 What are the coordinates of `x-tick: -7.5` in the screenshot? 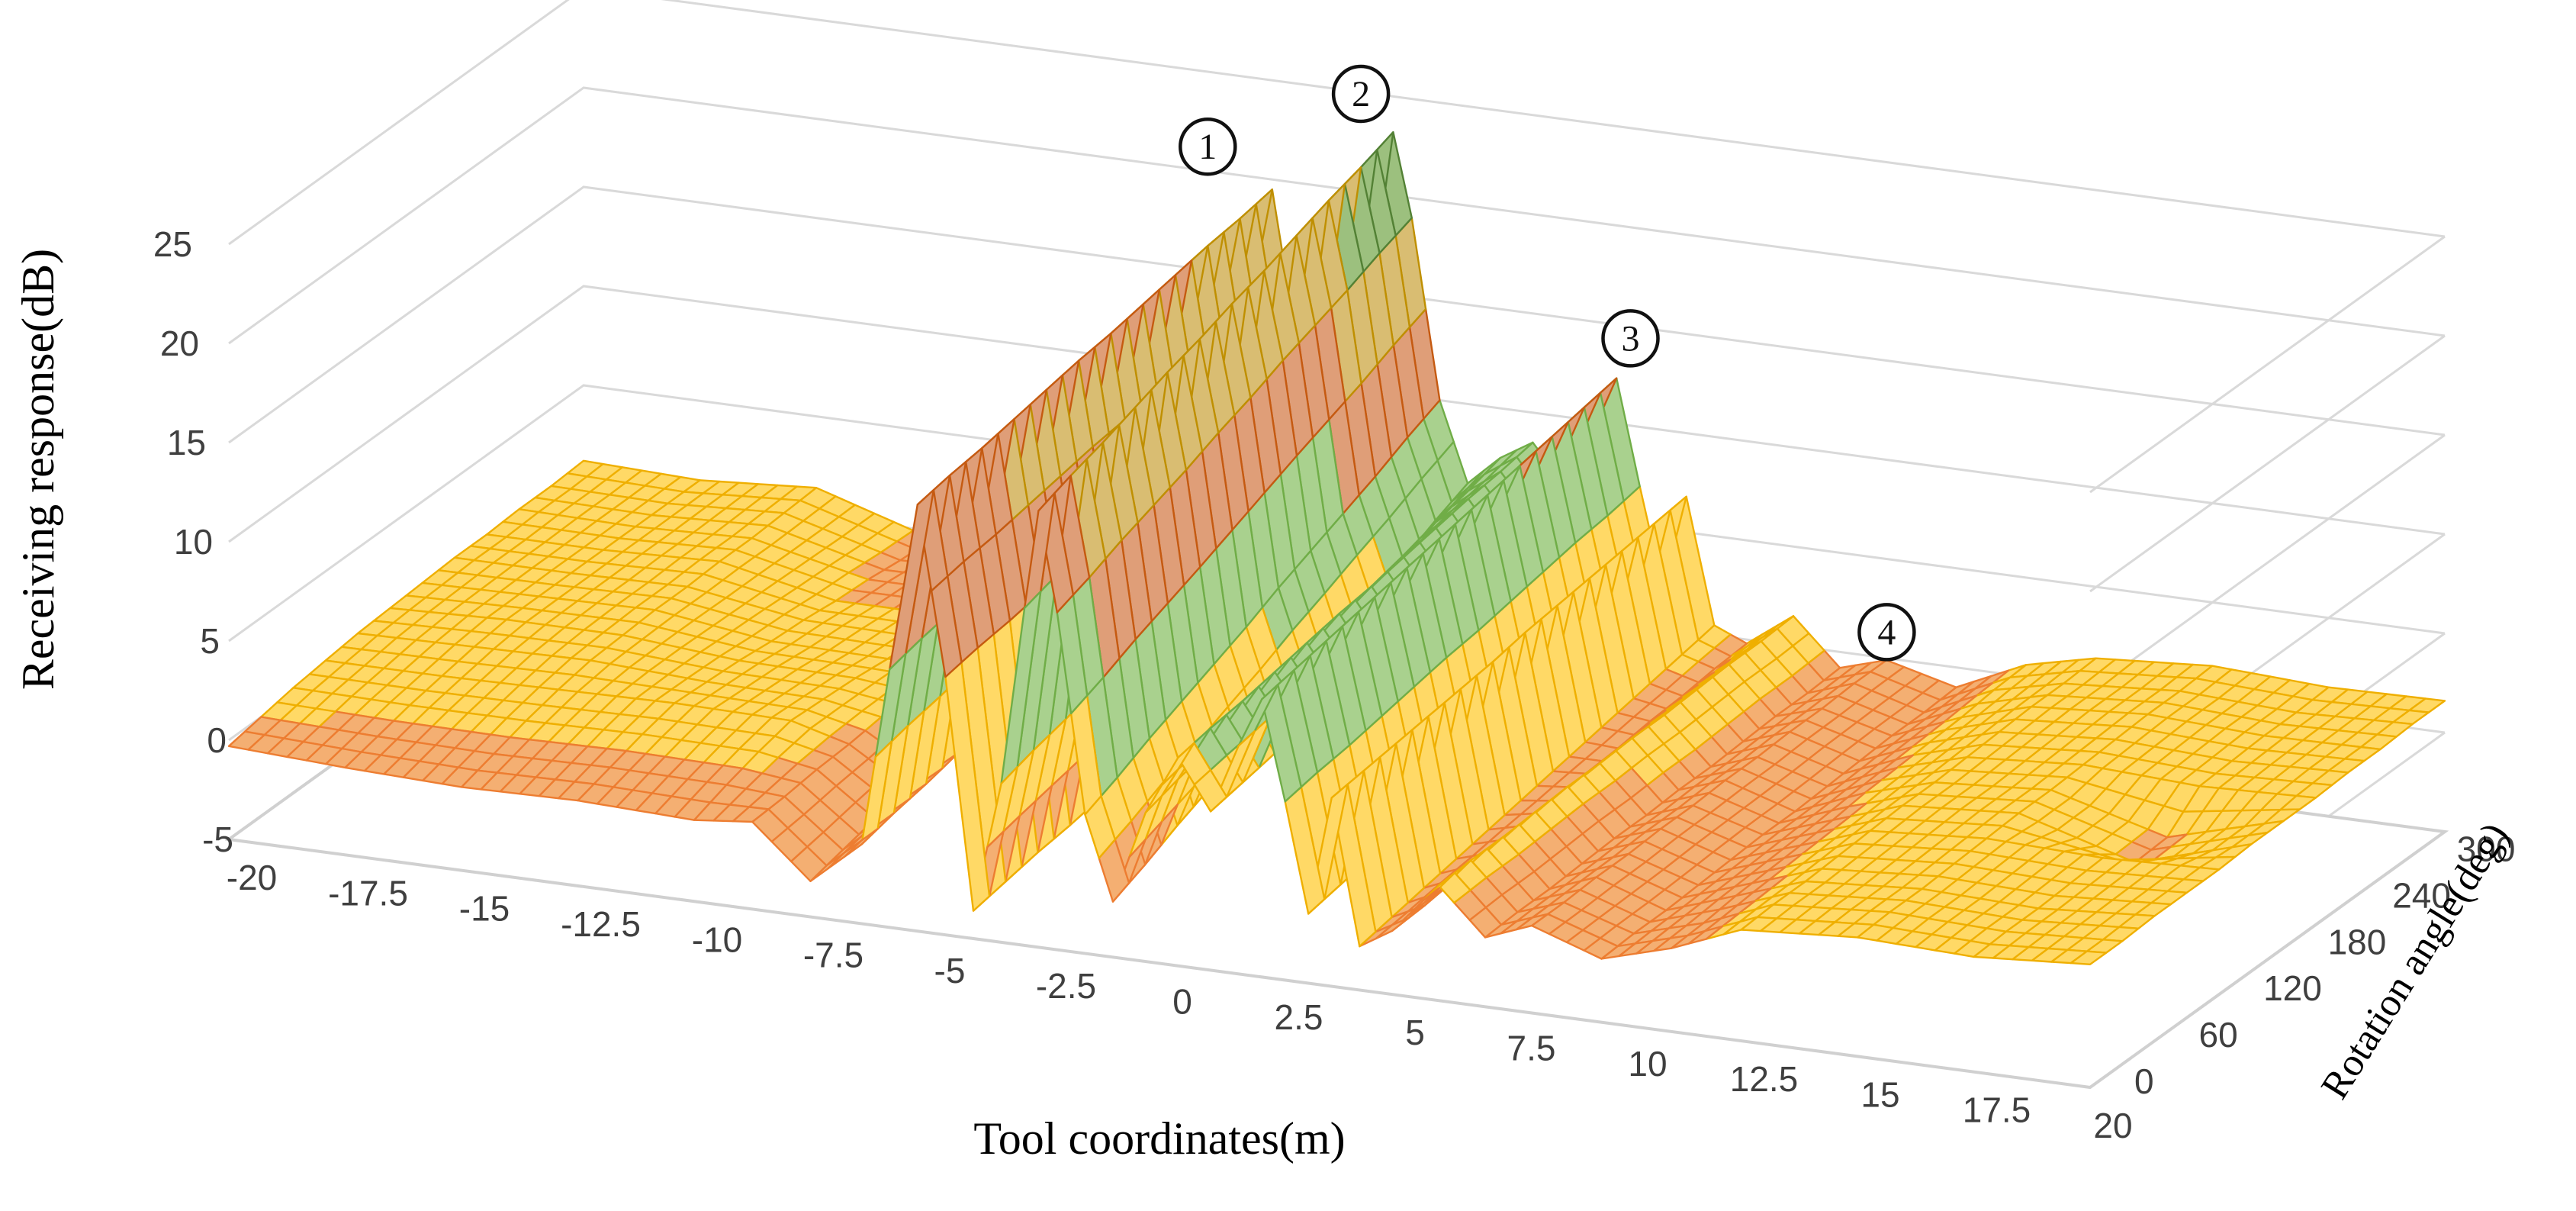 It's located at (833, 955).